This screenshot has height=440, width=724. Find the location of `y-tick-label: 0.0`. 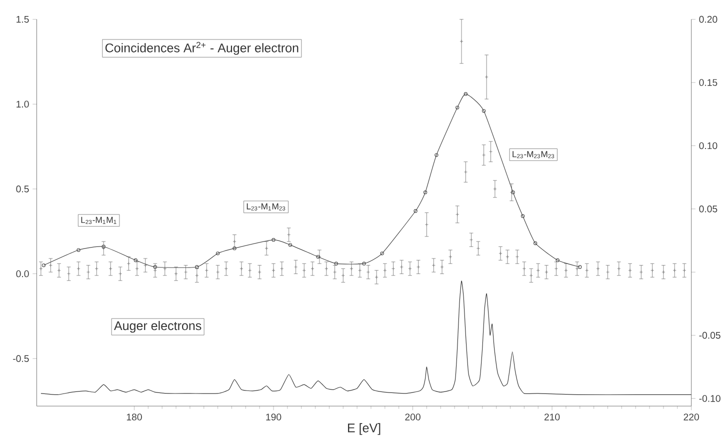

y-tick-label: 0.0 is located at coordinates (22, 274).